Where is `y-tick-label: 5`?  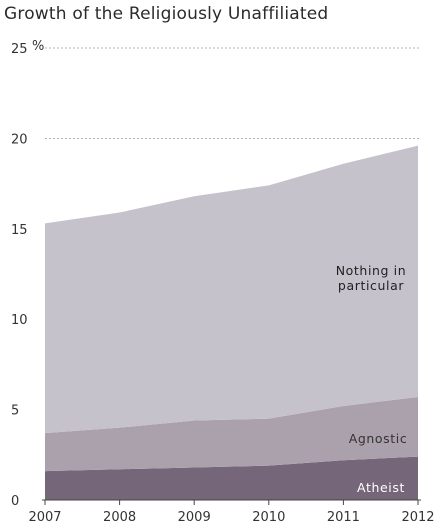 y-tick-label: 5 is located at coordinates (15, 411).